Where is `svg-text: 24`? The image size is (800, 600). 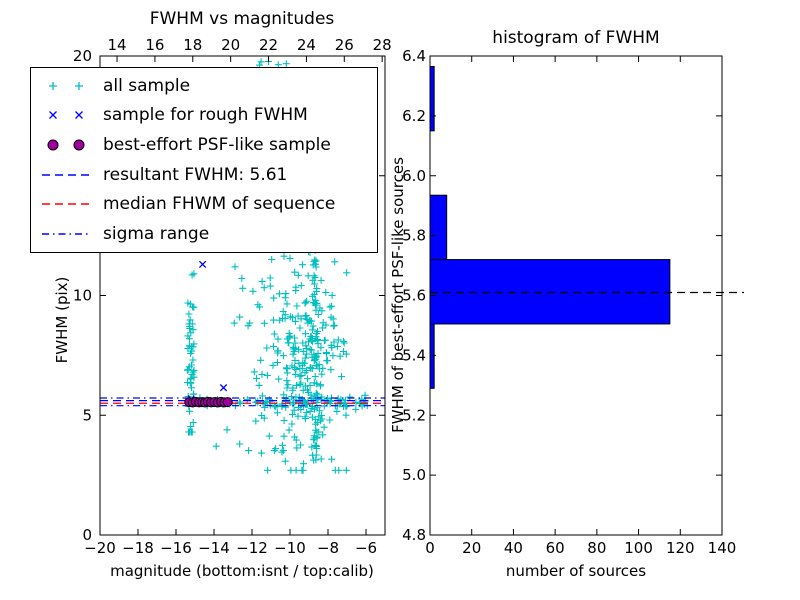
svg-text: 24 is located at coordinates (306, 45).